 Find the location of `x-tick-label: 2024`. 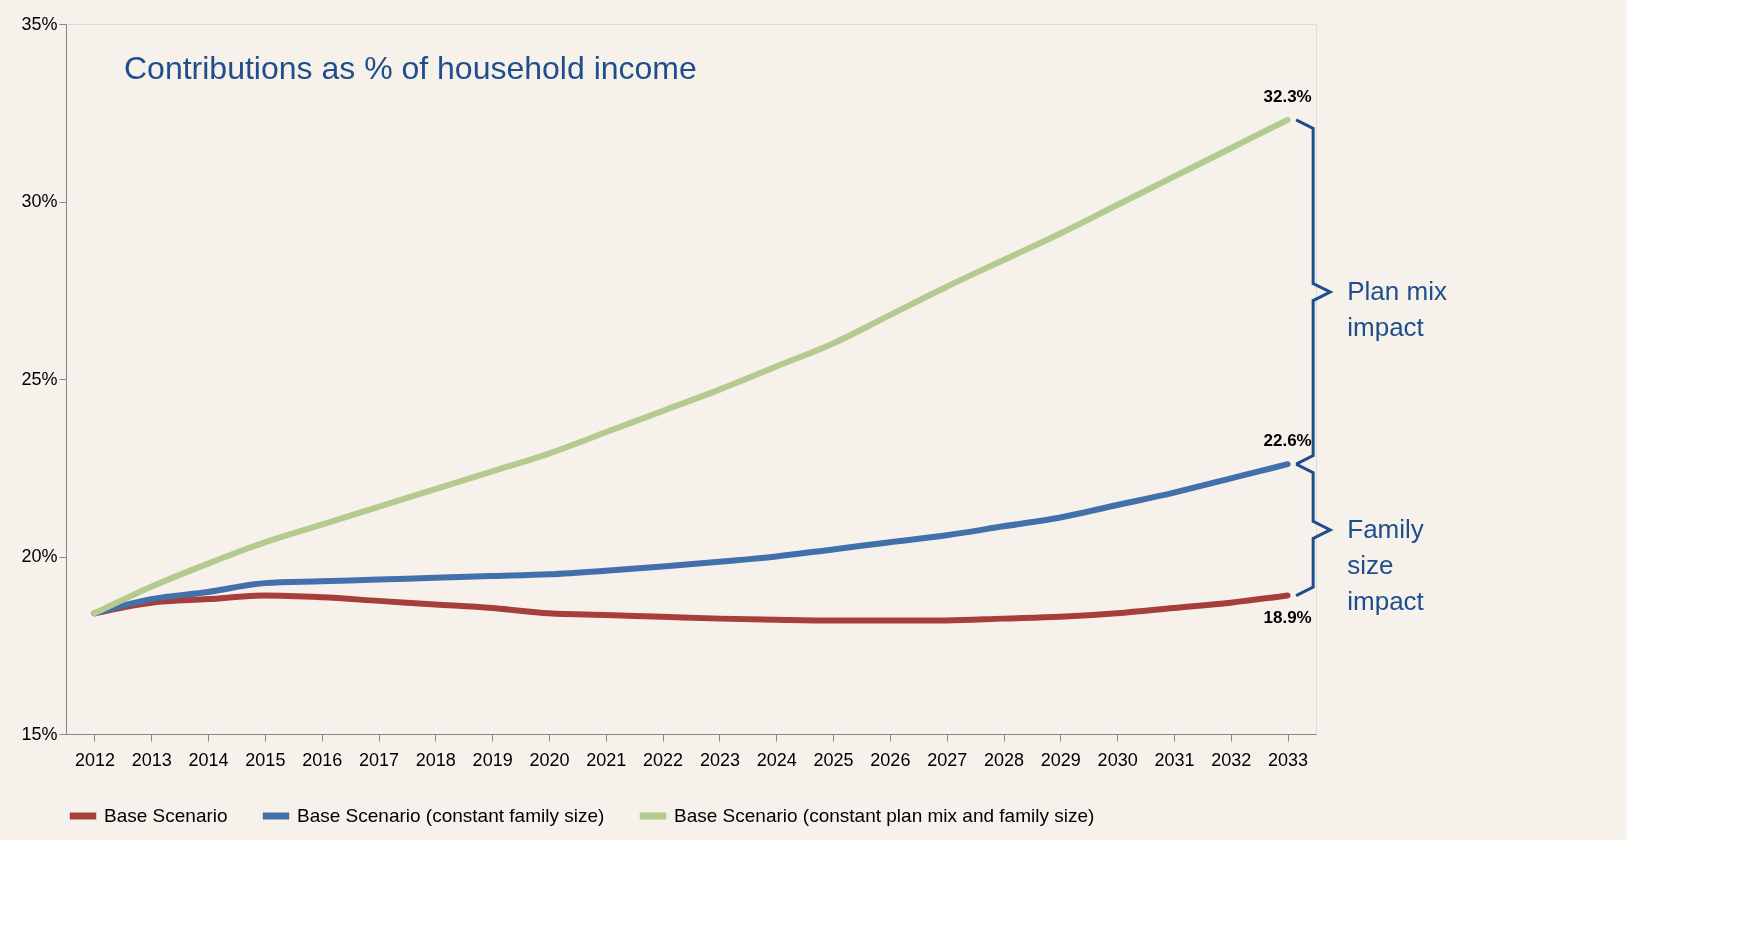

x-tick-label: 2024 is located at coordinates (776, 759).